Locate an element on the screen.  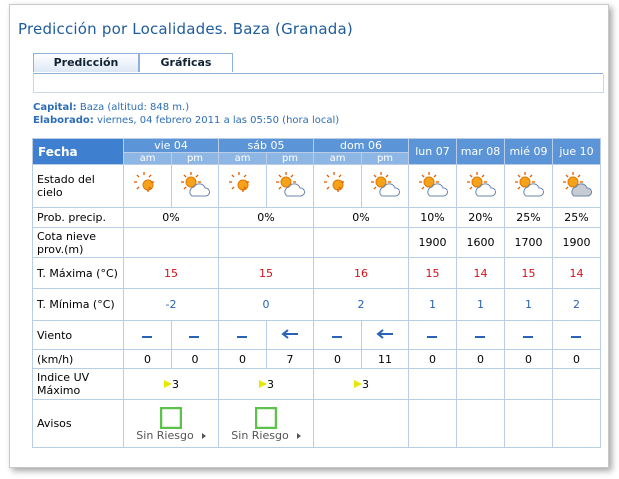
row-label: (km/h) is located at coordinates (78, 359).